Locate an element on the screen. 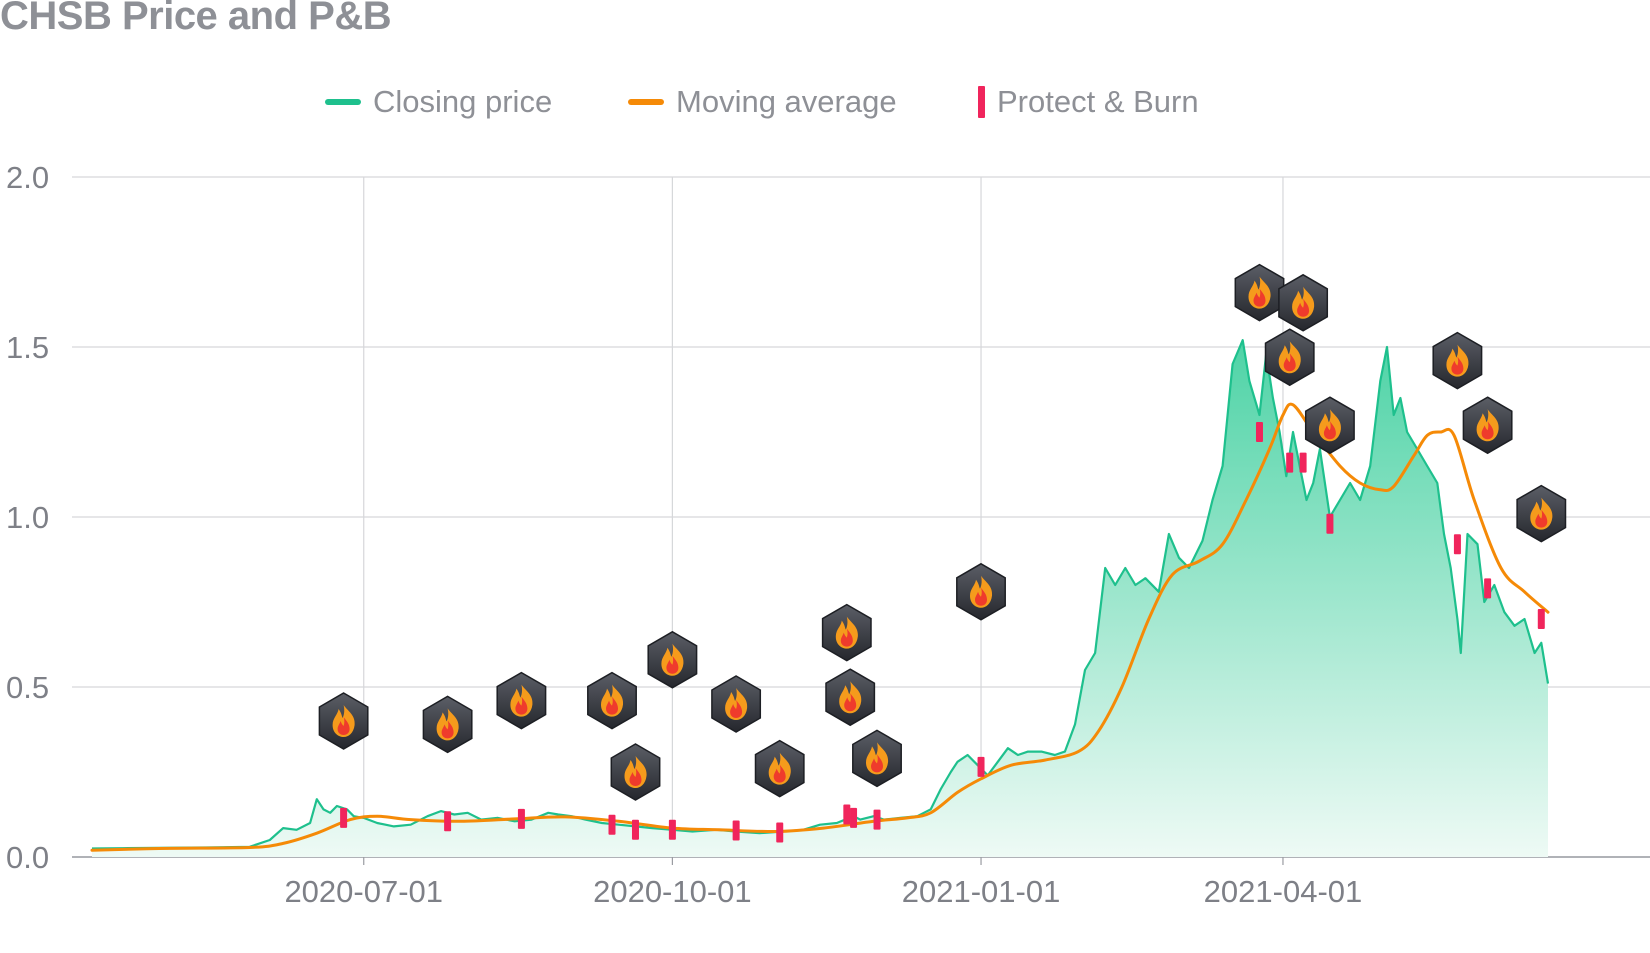 The height and width of the screenshot is (953, 1650). legend-item-moving-average: Moving average is located at coordinates (762, 102).